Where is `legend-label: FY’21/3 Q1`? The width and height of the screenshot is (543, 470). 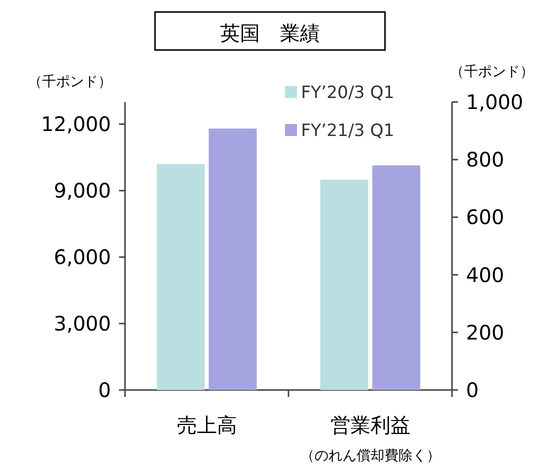
legend-label: FY’21/3 Q1 is located at coordinates (347, 131).